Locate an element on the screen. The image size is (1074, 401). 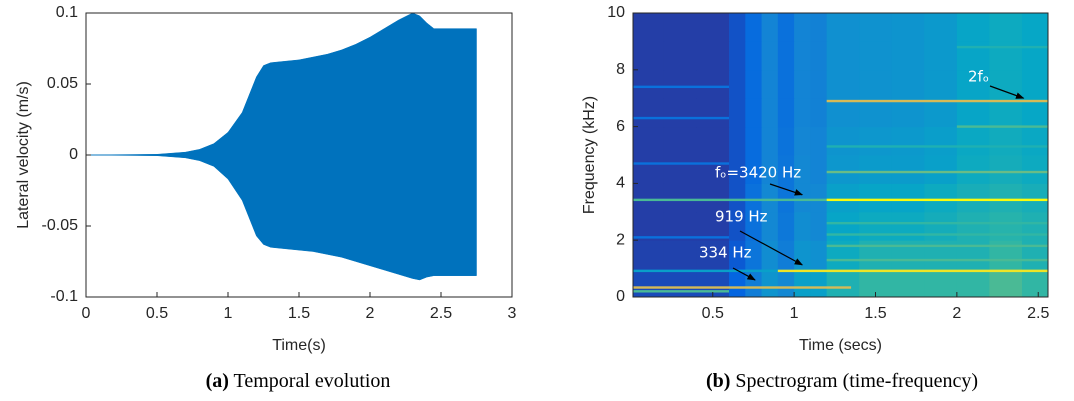
y-tick-label: 0 is located at coordinates (73, 154).